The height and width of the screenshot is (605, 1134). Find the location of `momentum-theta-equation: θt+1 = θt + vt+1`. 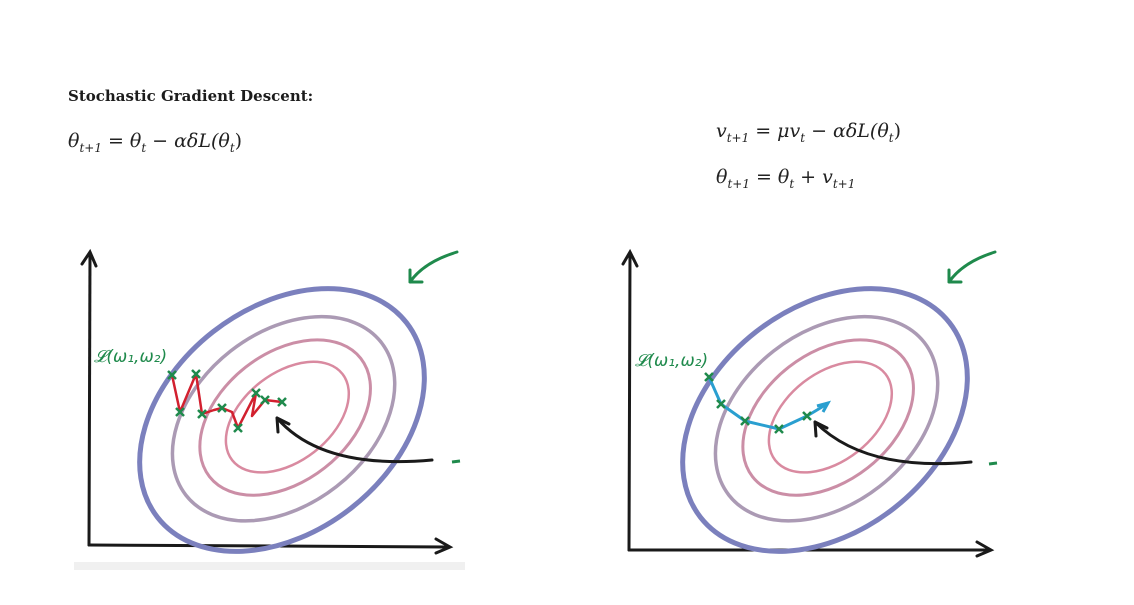

momentum-theta-equation: θt+1 = θt + vt+1 is located at coordinates (786, 178).